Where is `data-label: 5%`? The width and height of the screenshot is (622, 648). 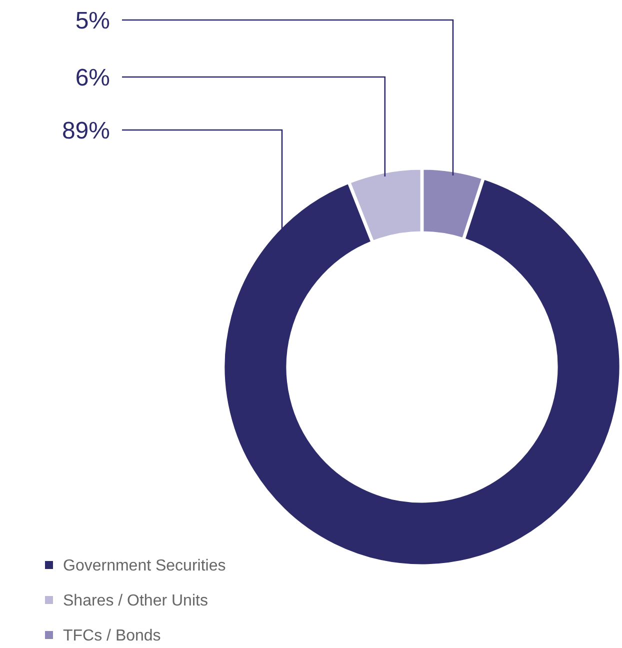 data-label: 5% is located at coordinates (92, 20).